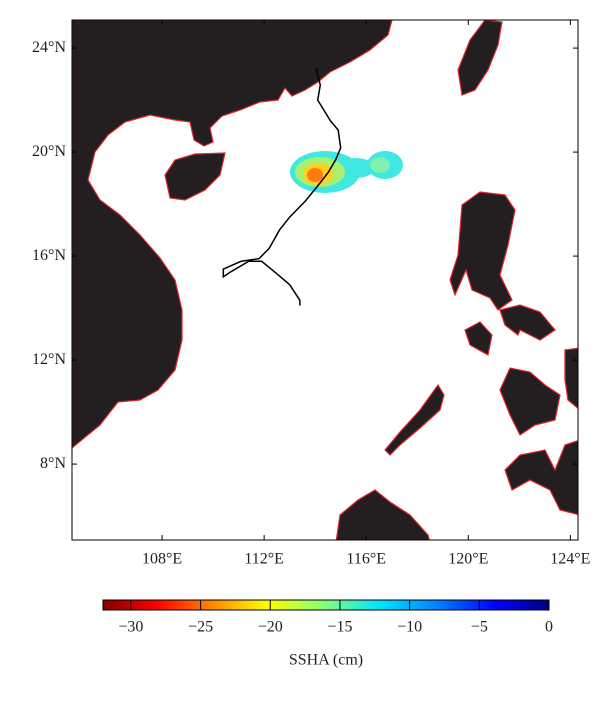 The image size is (600, 701). Describe the element at coordinates (414, 419) in the screenshot. I see `palawan` at that location.